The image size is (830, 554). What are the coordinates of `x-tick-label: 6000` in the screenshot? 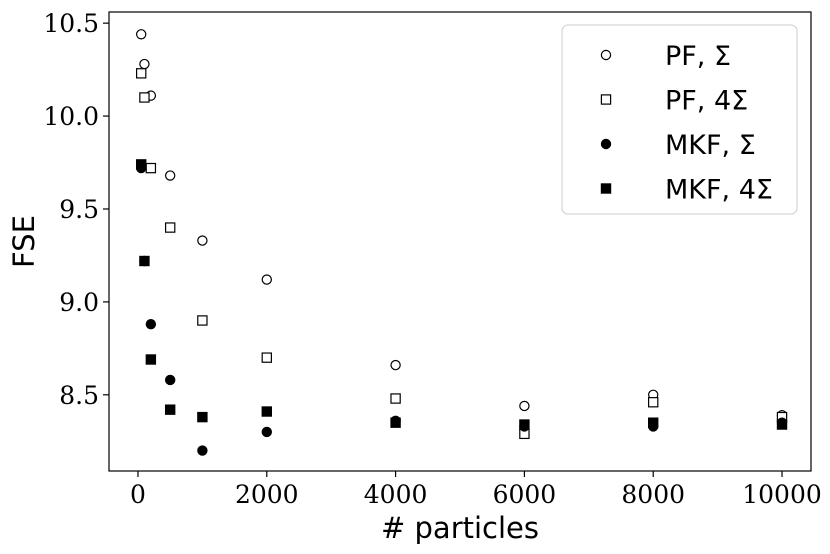 It's located at (525, 494).